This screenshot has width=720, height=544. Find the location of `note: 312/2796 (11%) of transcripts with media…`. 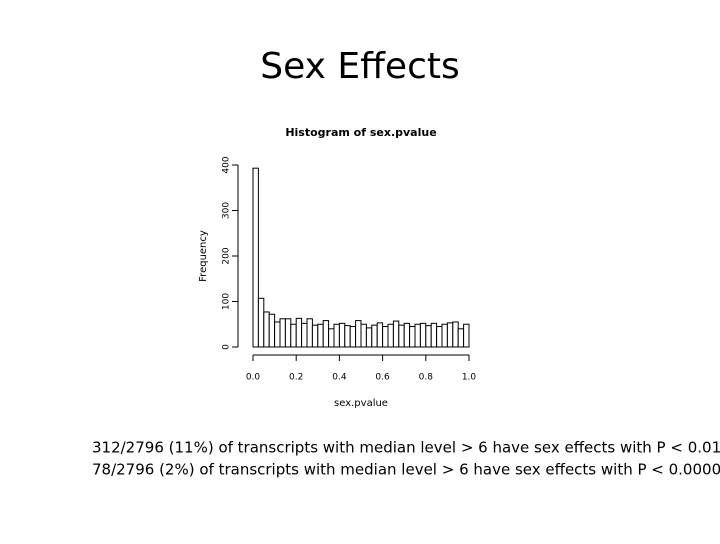

note: 312/2796 (11%) of transcripts with media… is located at coordinates (406, 448).